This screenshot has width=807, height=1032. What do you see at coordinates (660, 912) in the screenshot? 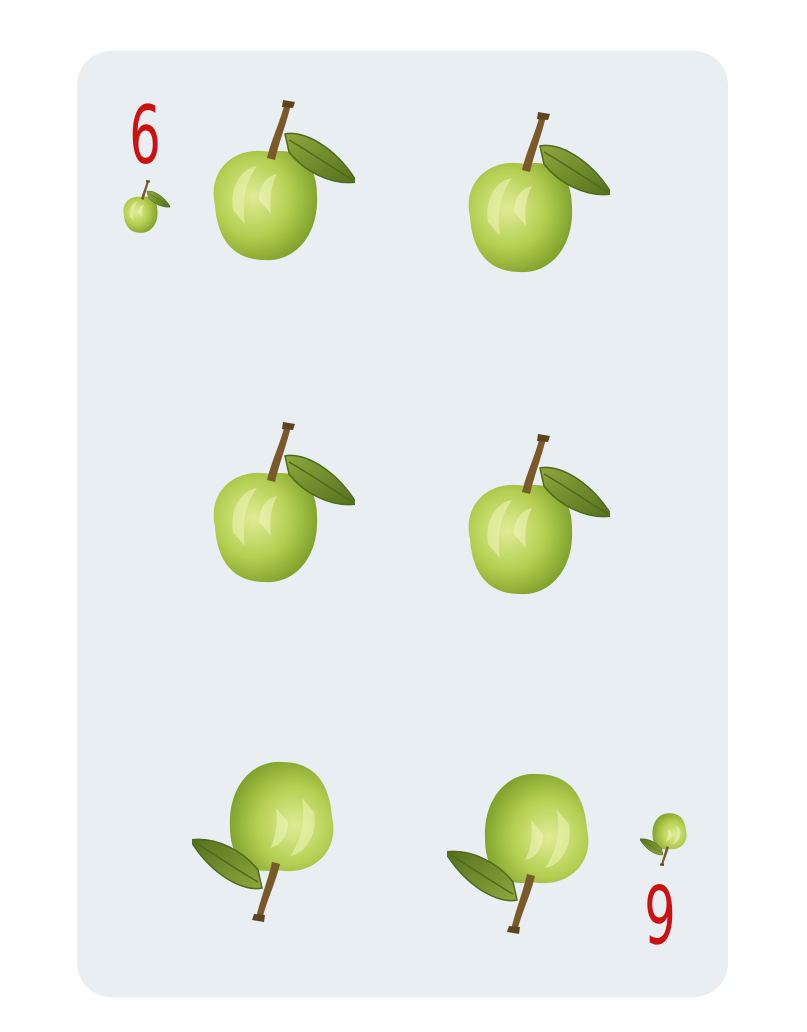
I see `rank-bottom-right: 6` at bounding box center [660, 912].